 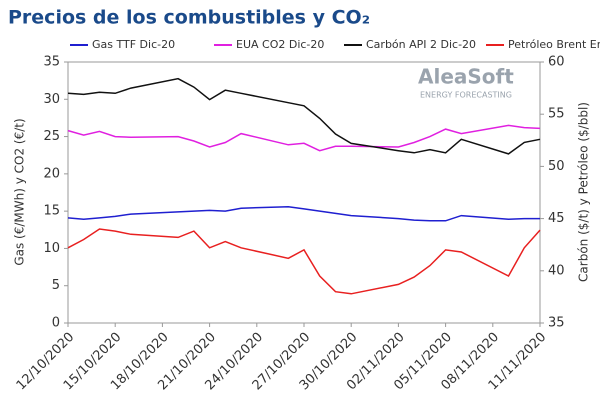 I want to click on y2-tick-label: 40, so click(x=556, y=270).